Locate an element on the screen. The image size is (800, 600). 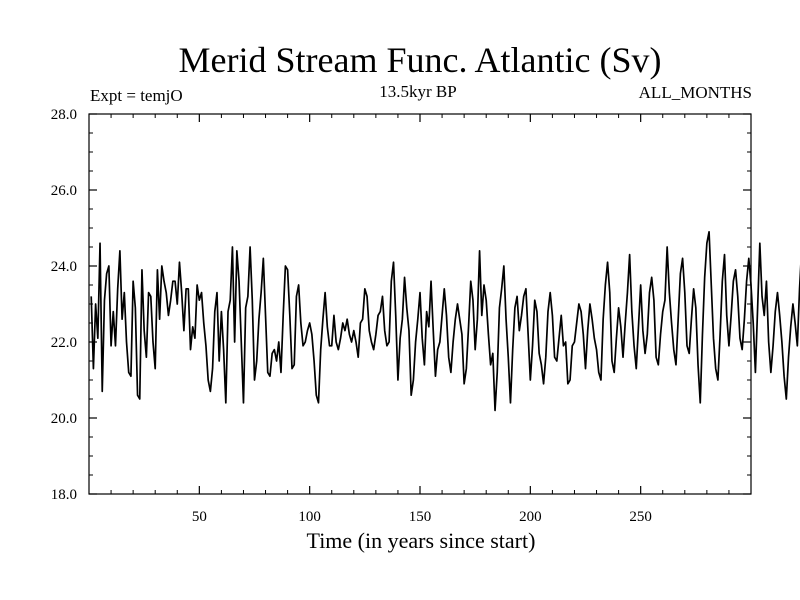
chart-title: Merid Stream Func. Atlantic (Sv) is located at coordinates (420, 60).